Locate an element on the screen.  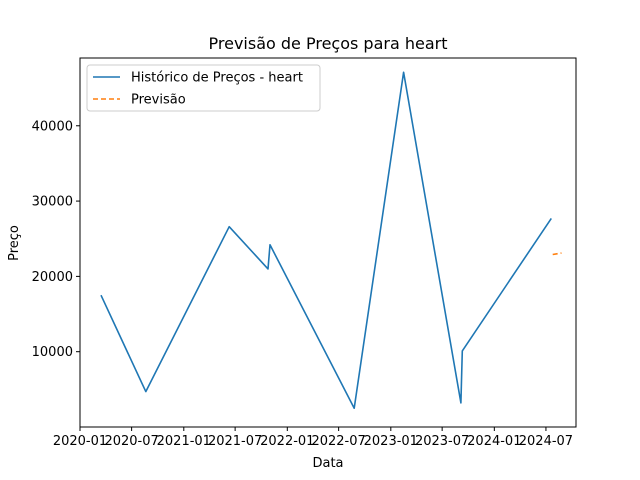
x-tick-label: 2020-01 is located at coordinates (80, 441).